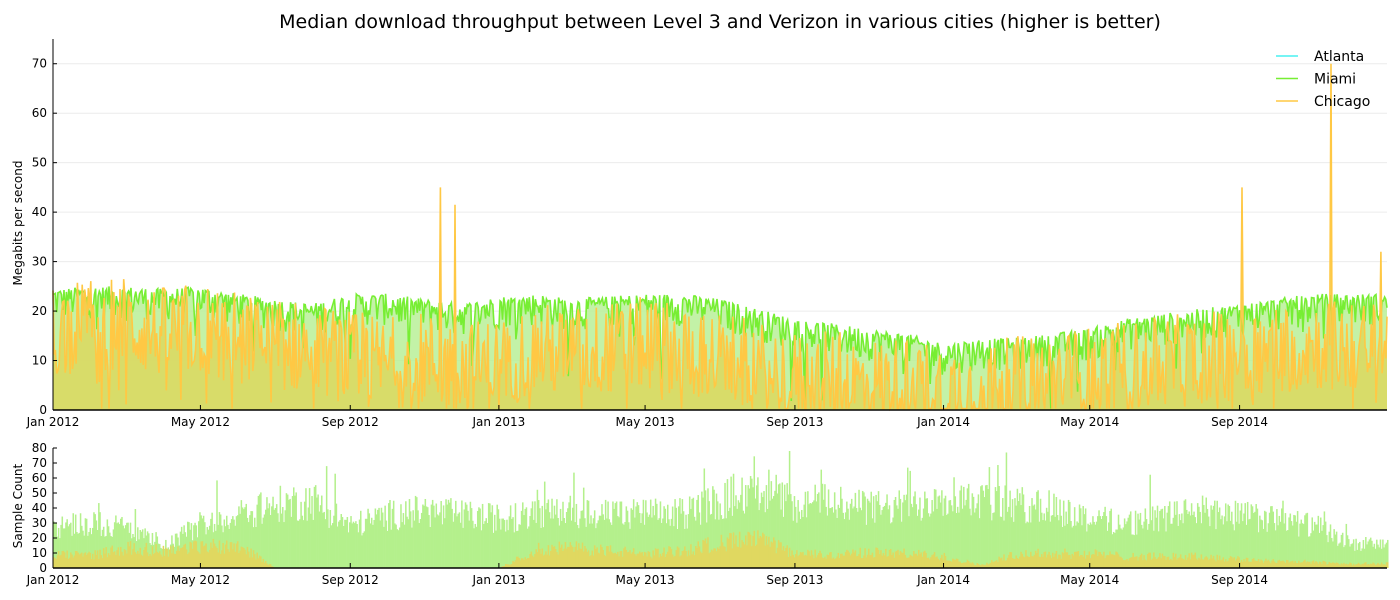 This screenshot has height=600, width=1400. What do you see at coordinates (350, 422) in the screenshot?
I see `x-tick-label: Sep 2012` at bounding box center [350, 422].